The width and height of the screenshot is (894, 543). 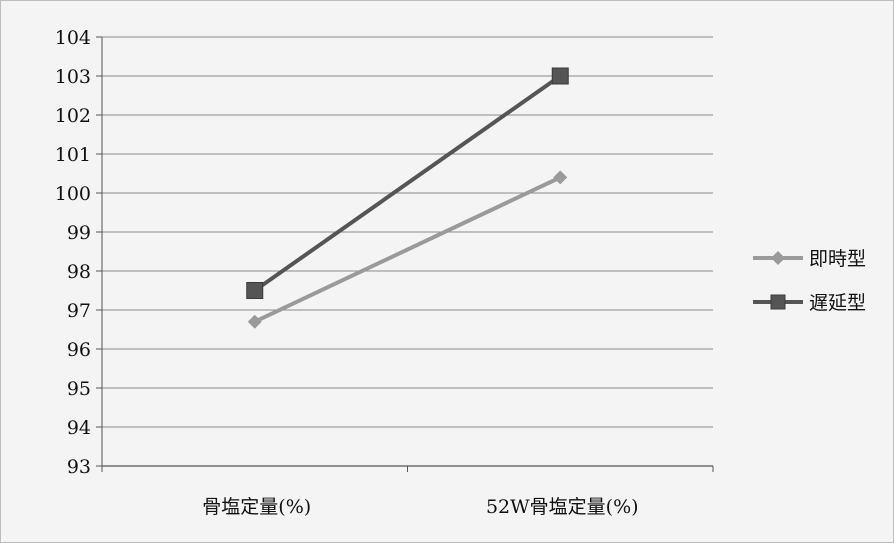 I want to click on y-tick-label: 100, so click(x=73, y=194).